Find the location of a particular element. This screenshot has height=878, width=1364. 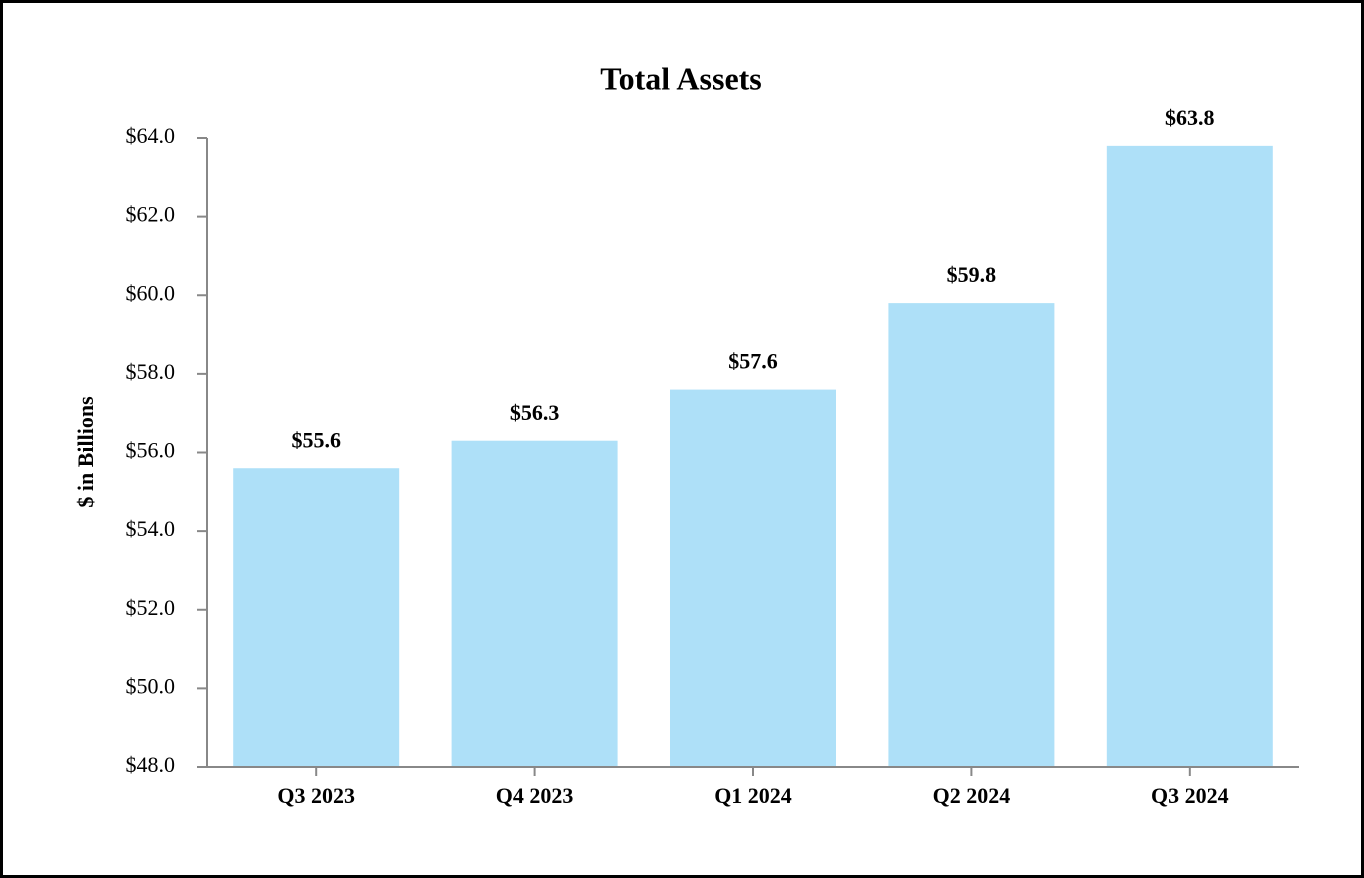

chart-title: Total Assets is located at coordinates (681, 78).